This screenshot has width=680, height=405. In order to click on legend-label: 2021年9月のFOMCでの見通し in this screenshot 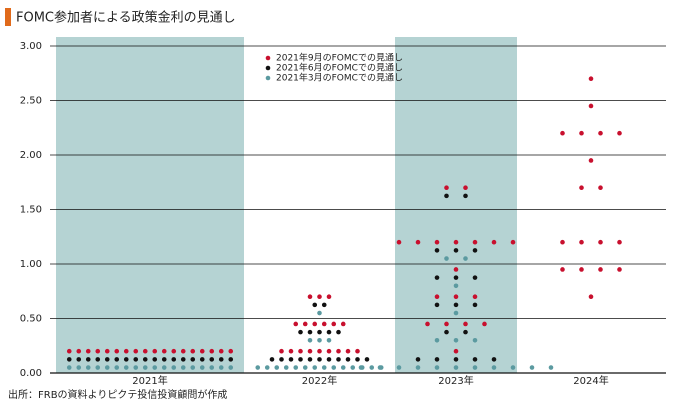, I will do `click(339, 58)`.